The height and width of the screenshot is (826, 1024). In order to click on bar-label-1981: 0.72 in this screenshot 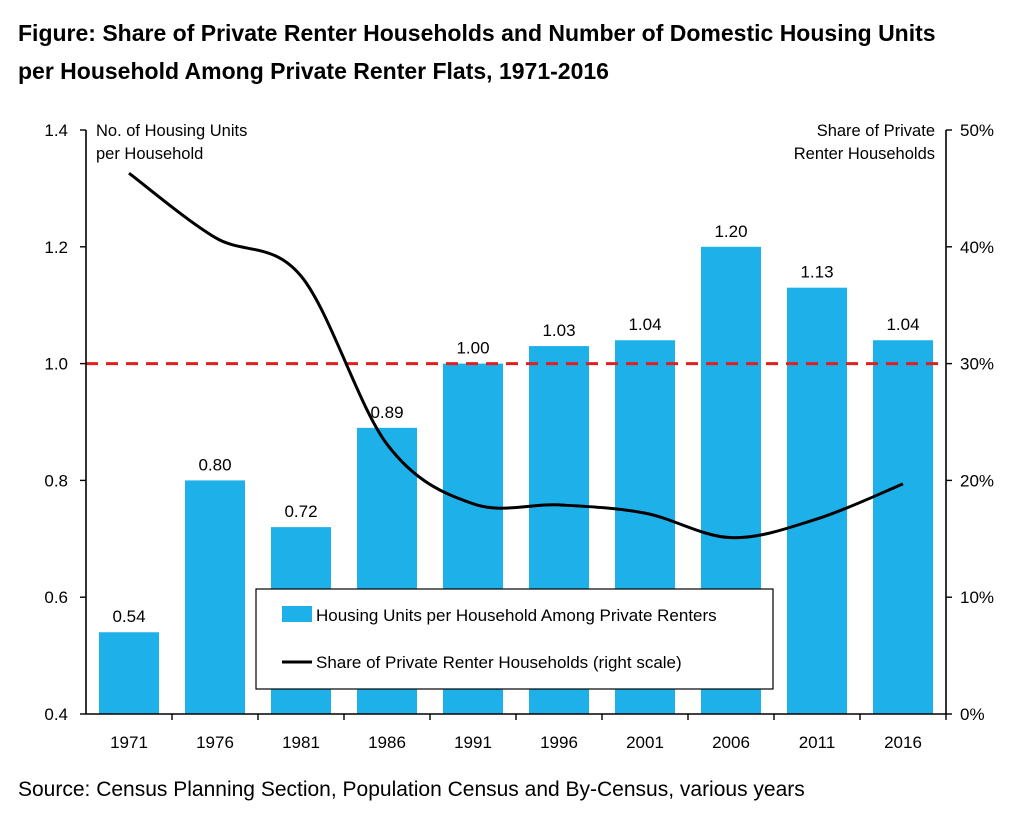, I will do `click(300, 511)`.